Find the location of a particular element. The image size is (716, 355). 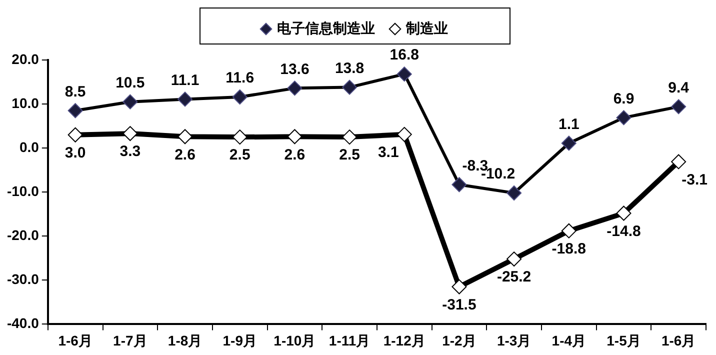

data-label: 3.1 is located at coordinates (388, 153).